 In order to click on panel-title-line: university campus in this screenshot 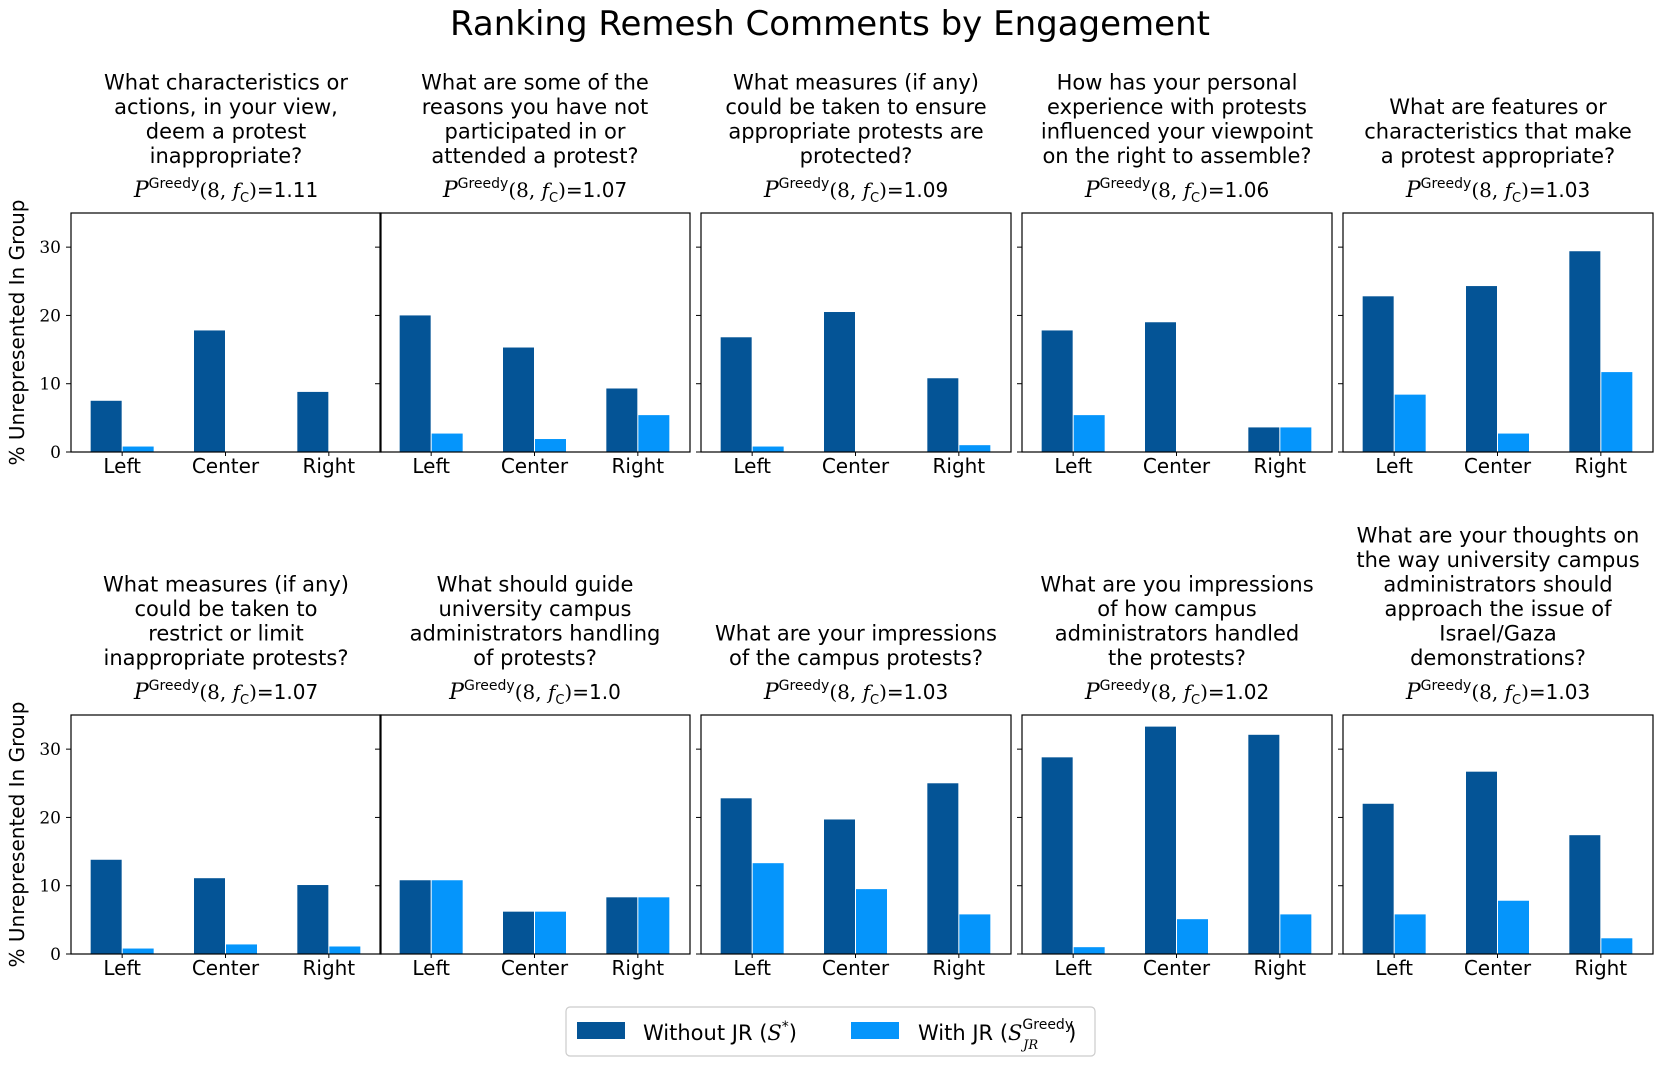, I will do `click(535, 609)`.